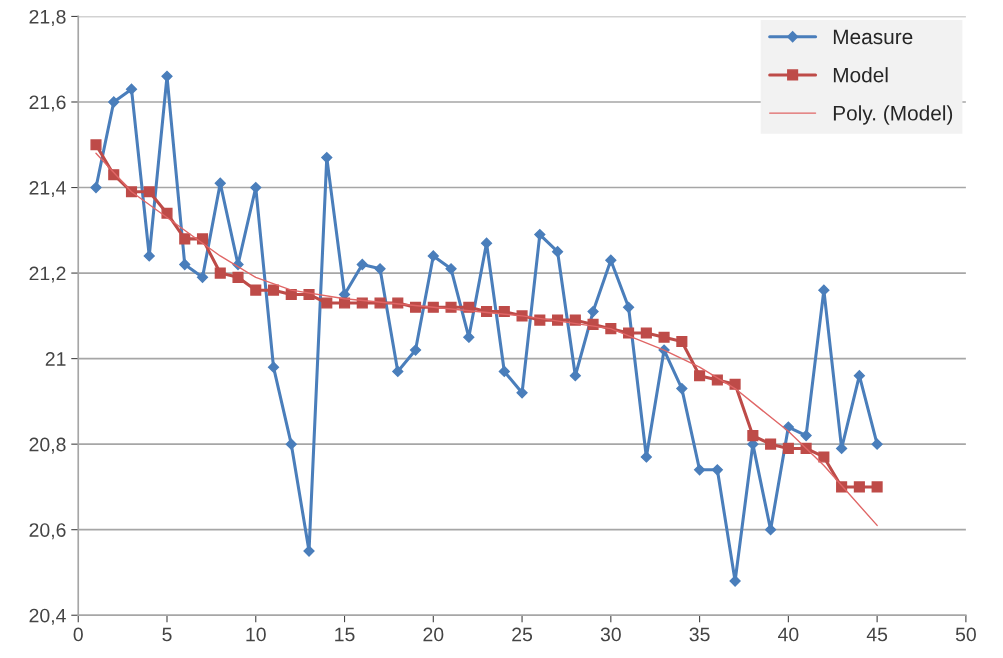 This screenshot has width=1003, height=658. What do you see at coordinates (699, 634) in the screenshot?
I see `x-tick-label: 35` at bounding box center [699, 634].